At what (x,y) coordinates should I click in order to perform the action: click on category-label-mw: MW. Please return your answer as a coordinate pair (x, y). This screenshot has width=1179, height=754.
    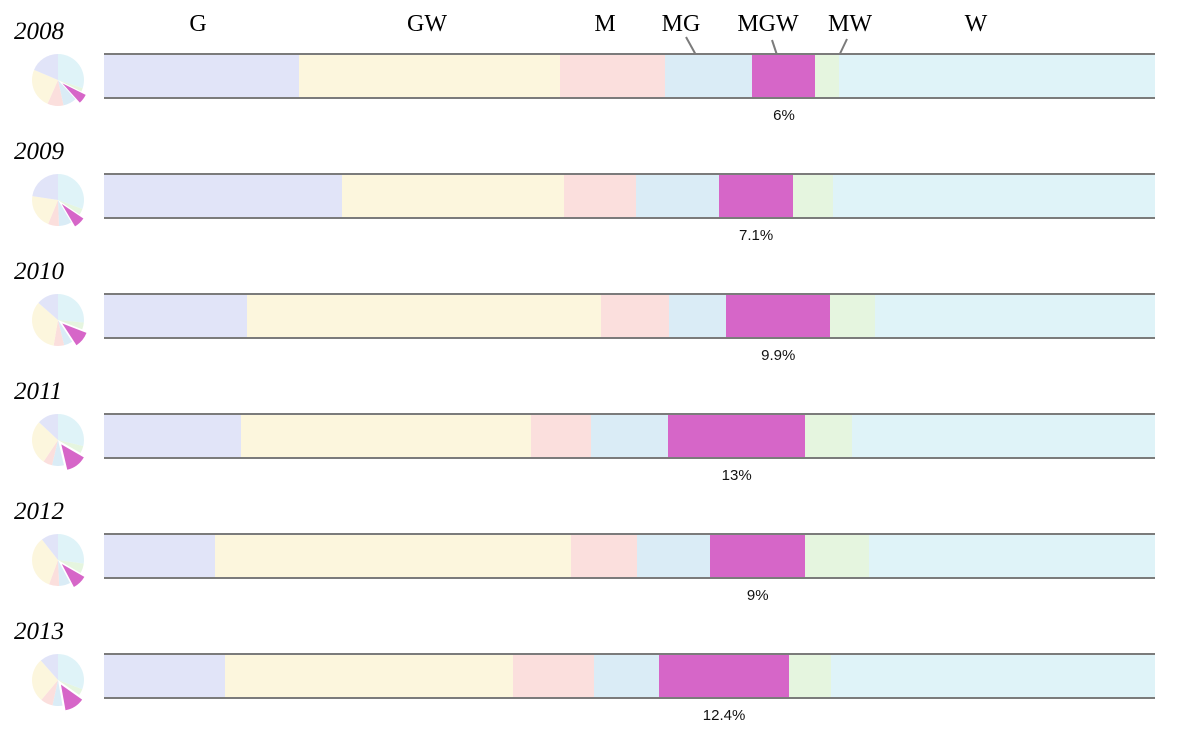
    Looking at the image, I should click on (850, 24).